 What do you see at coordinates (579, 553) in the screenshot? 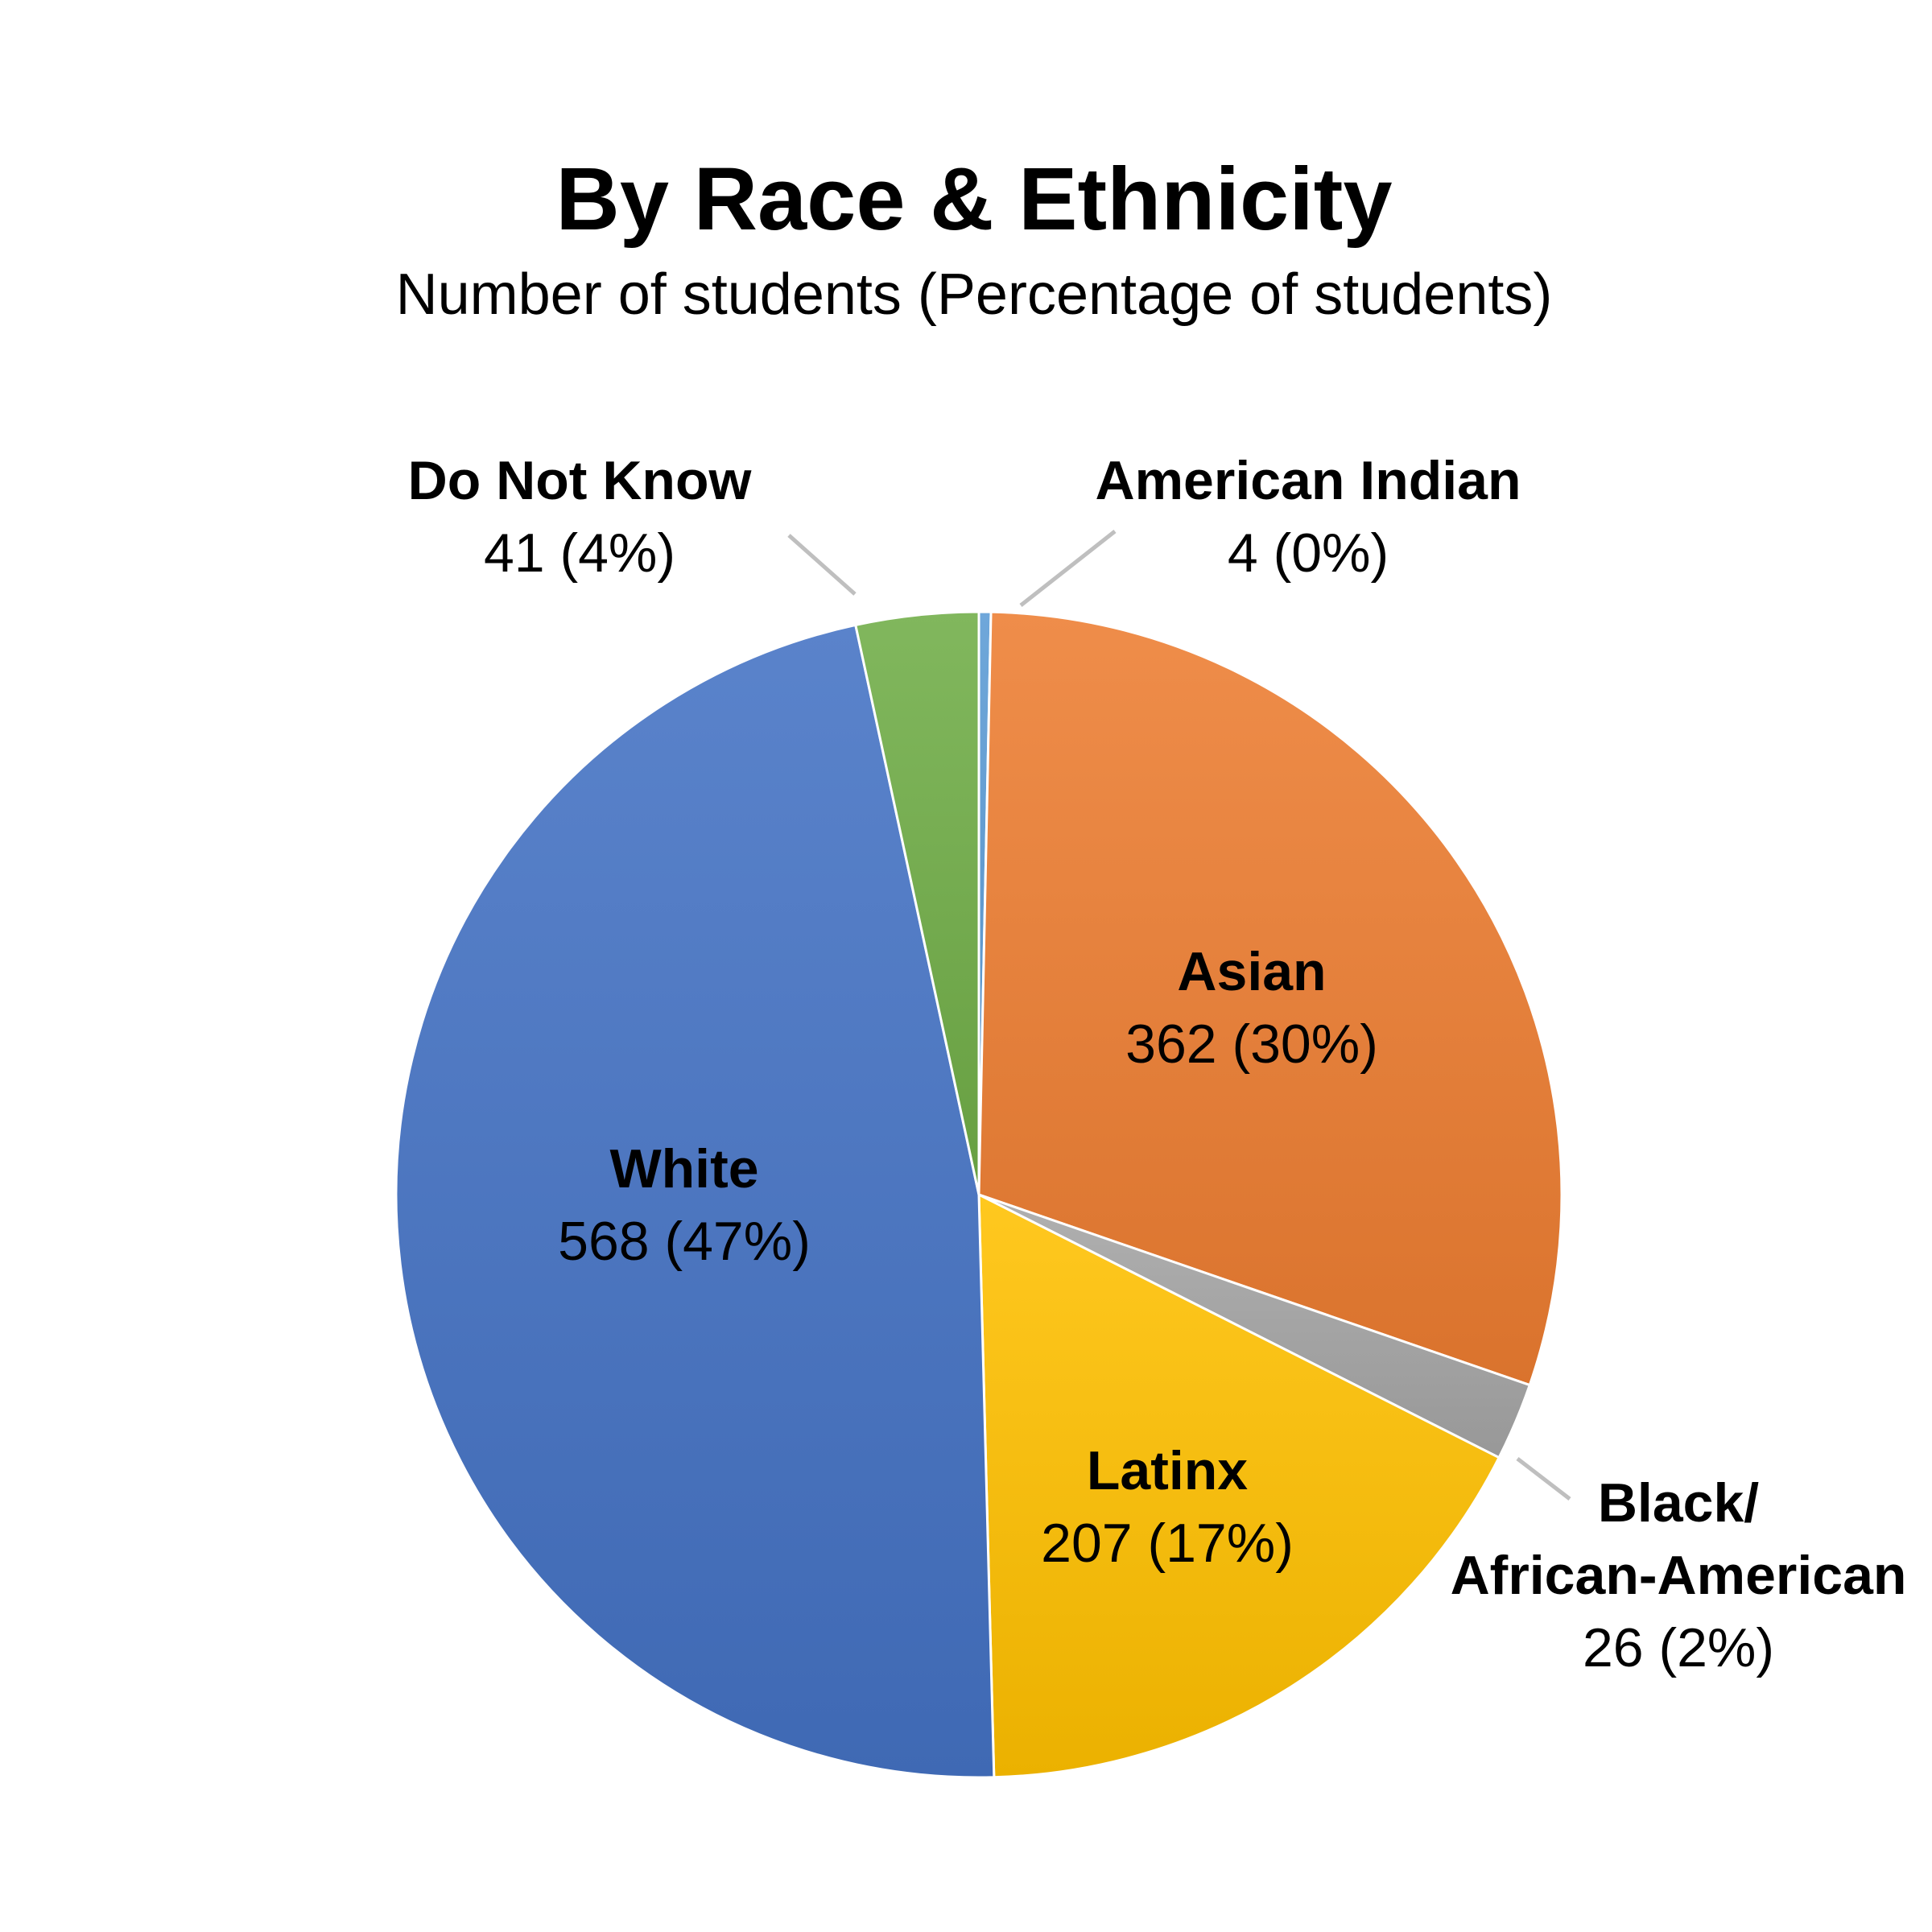
I see `slice-label-value-do-not-know: 41 (4%)` at bounding box center [579, 553].